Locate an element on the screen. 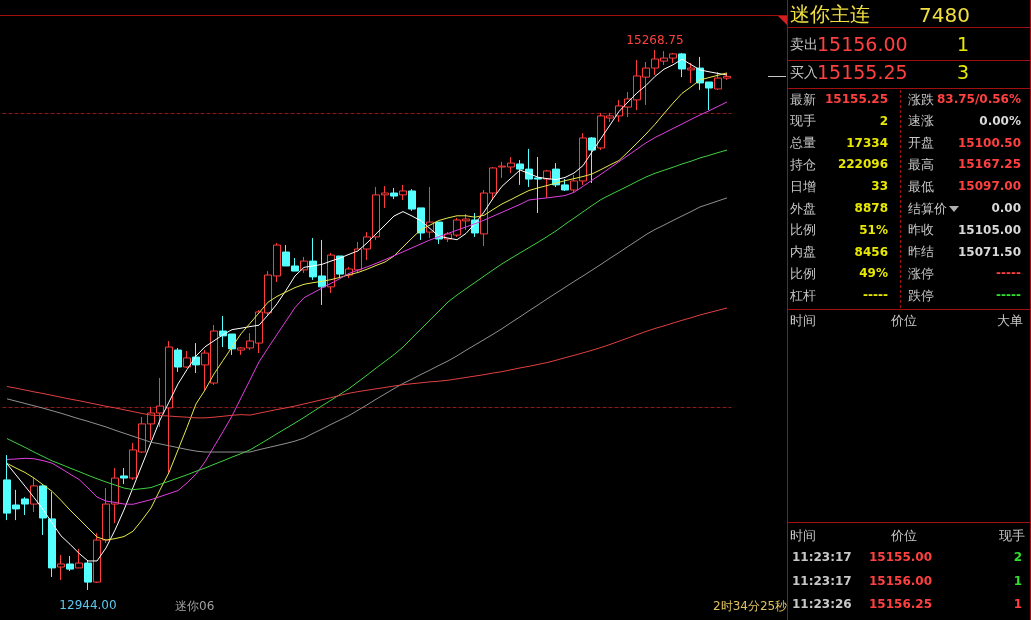  text: 0.00% is located at coordinates (1000, 120).